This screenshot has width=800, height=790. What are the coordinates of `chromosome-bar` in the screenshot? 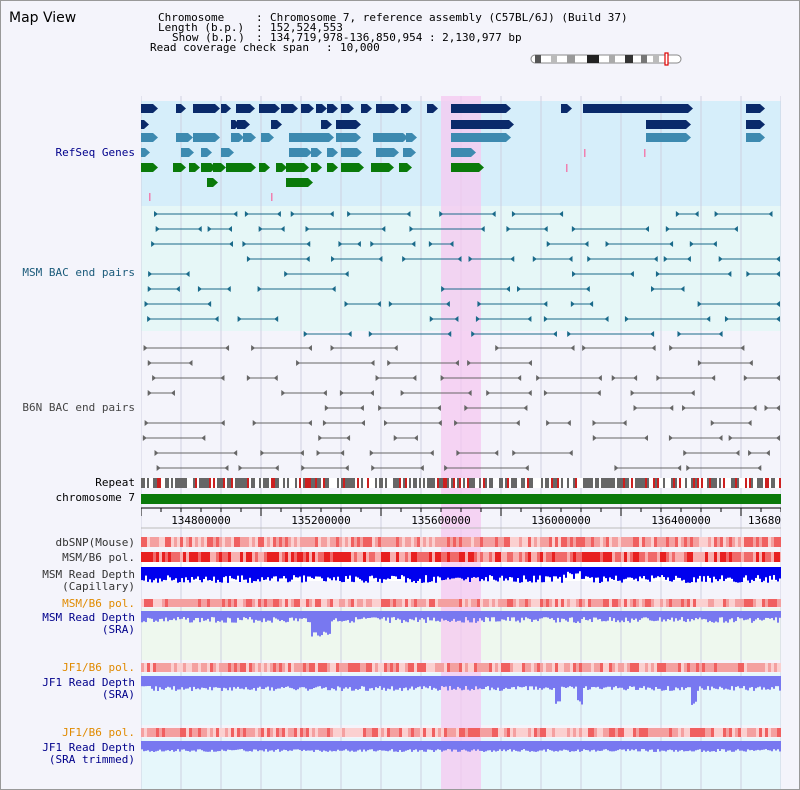 It's located at (461, 499).